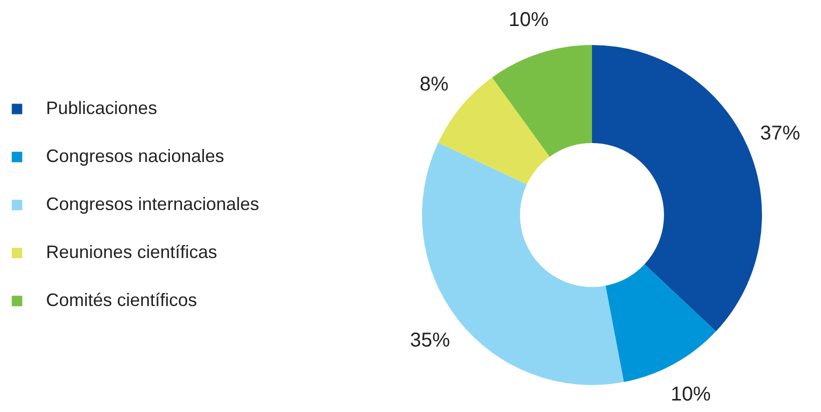 This screenshot has height=412, width=821. I want to click on data-label: 8%, so click(434, 84).